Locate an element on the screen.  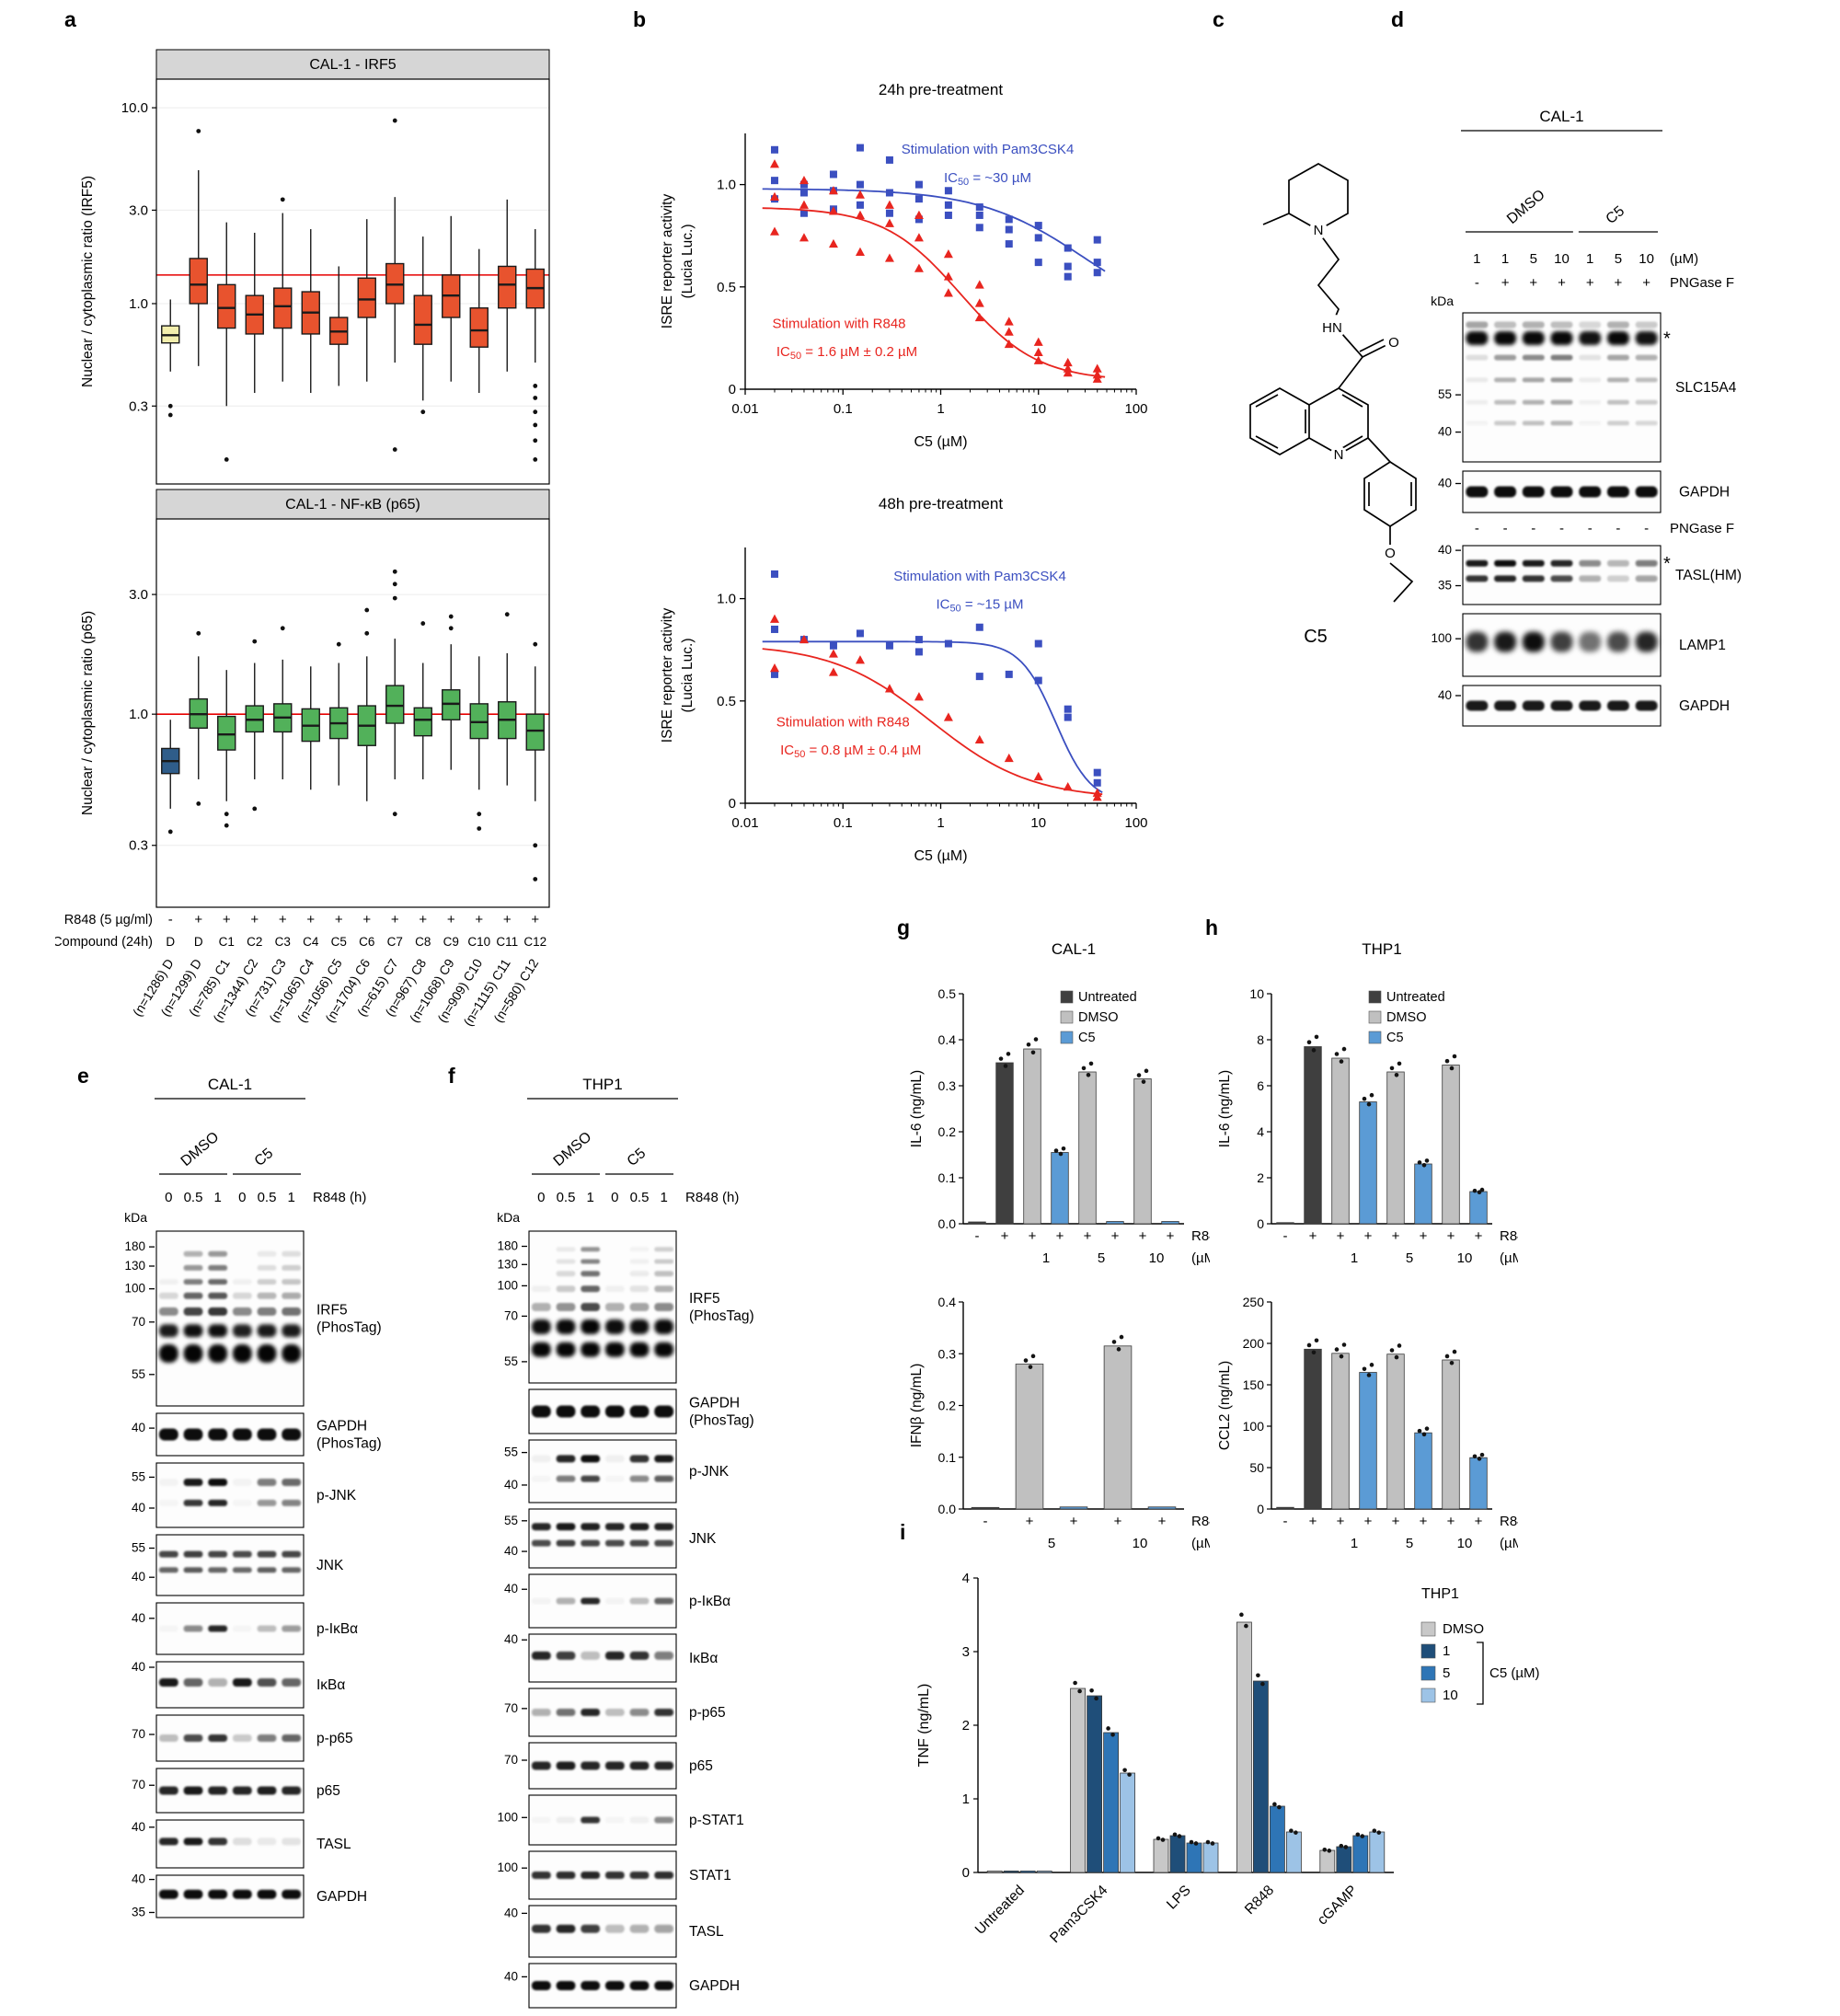
blot-label: p-STAT1 is located at coordinates (716, 1820).